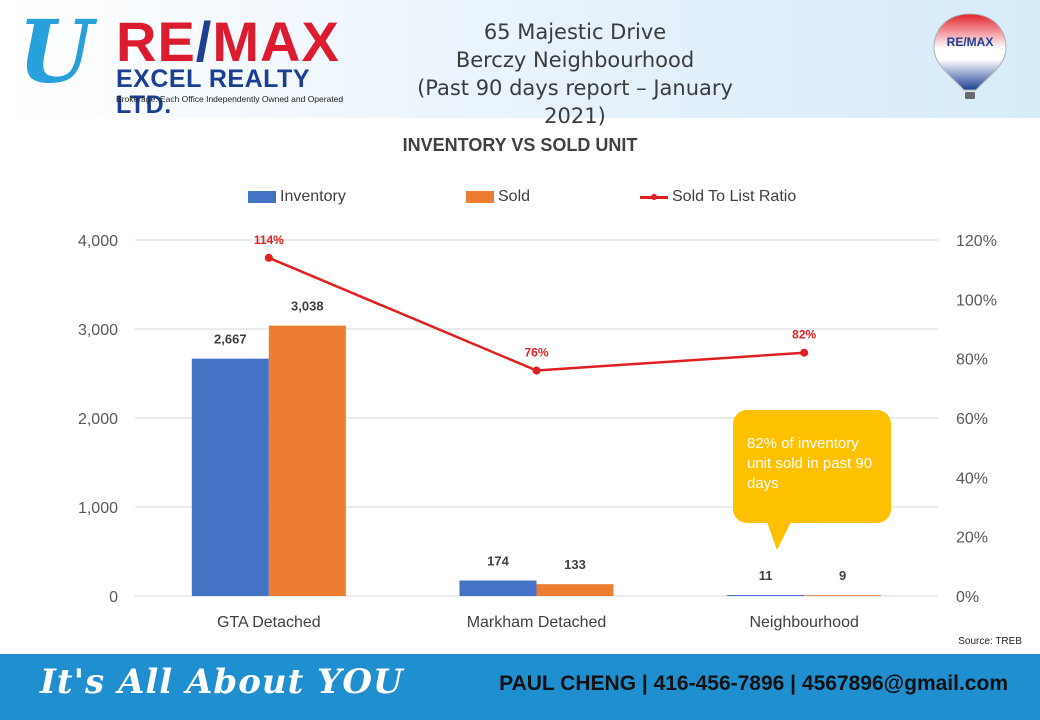  I want to click on y2-tick-label: 100%, so click(976, 300).